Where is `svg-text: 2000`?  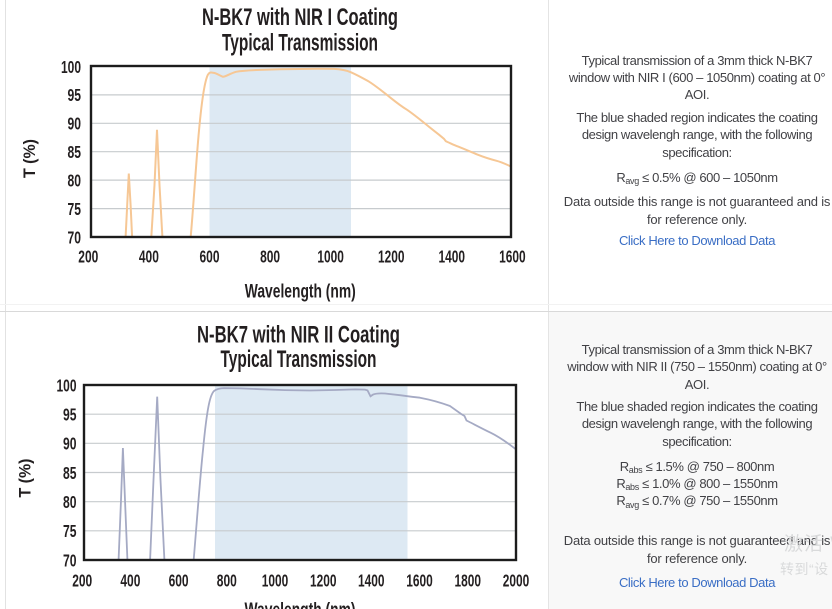 svg-text: 2000 is located at coordinates (516, 581).